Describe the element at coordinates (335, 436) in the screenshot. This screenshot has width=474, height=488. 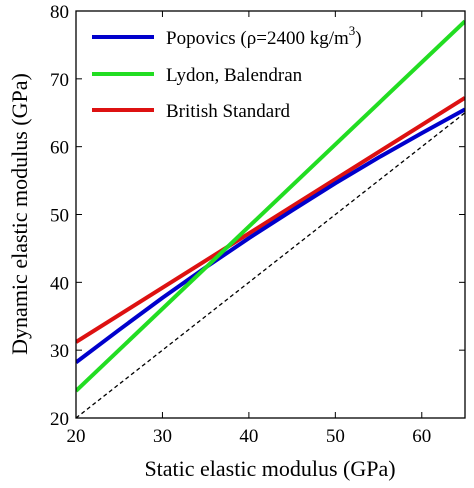
I see `x-tick-label: 50` at that location.